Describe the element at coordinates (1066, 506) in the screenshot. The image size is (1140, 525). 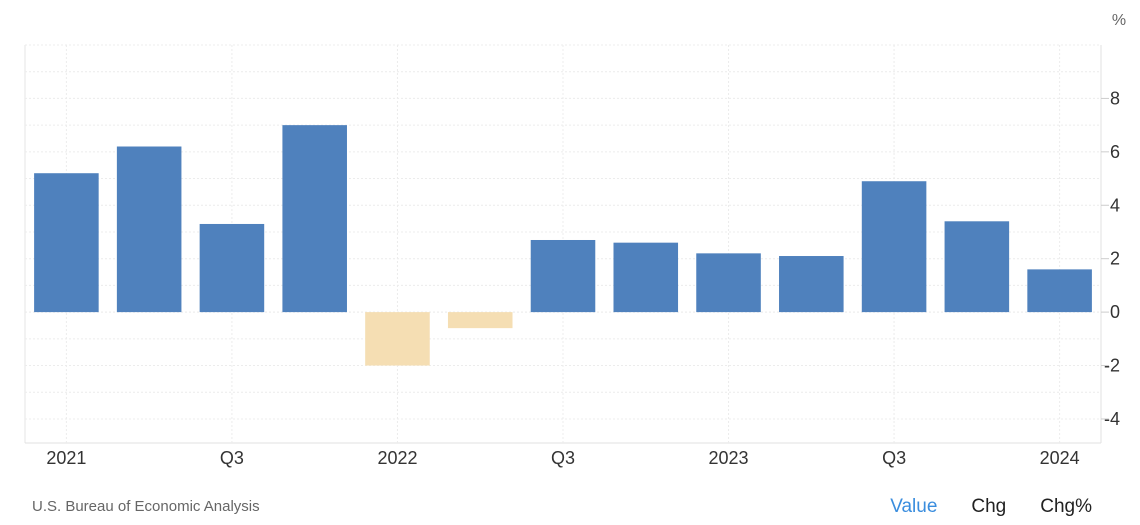
I see `chg-percent-tab: Chg%` at that location.